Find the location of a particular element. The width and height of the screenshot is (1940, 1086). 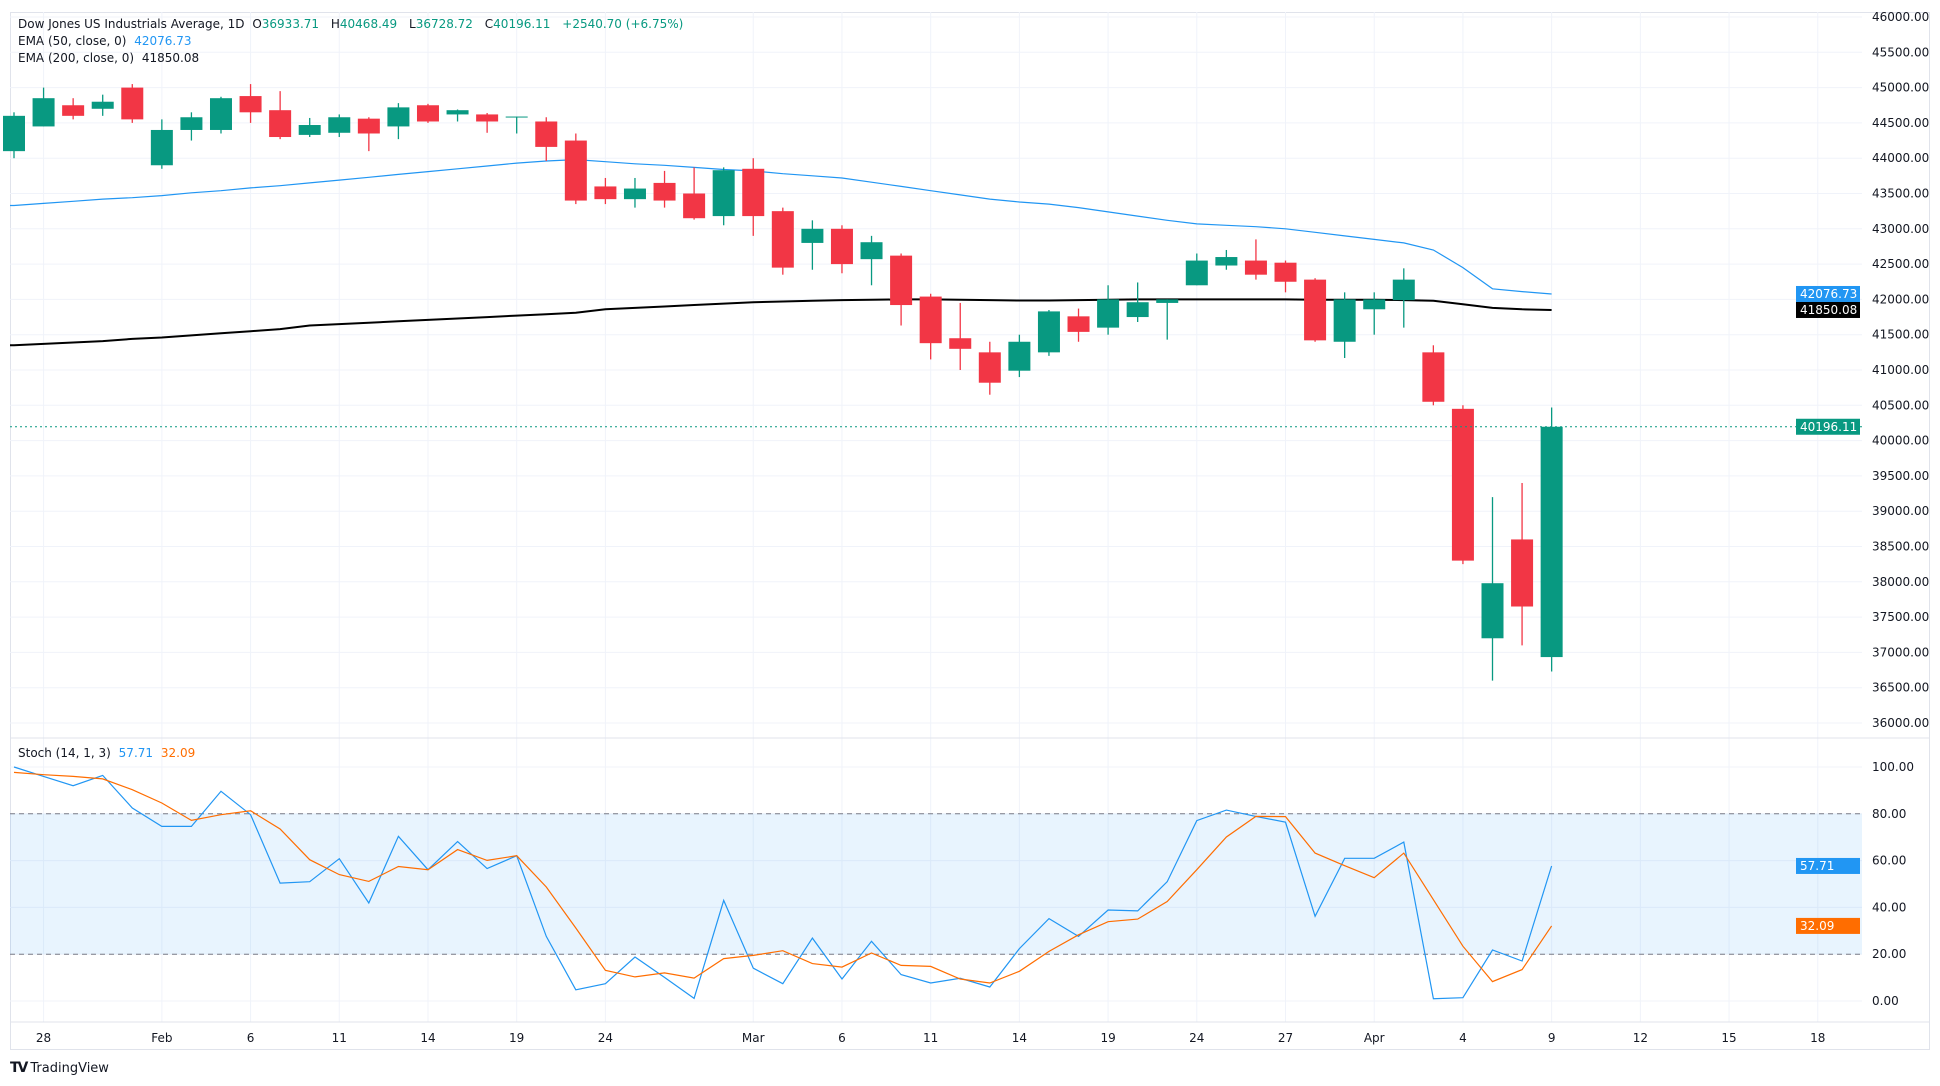

time-axis-label: 6 is located at coordinates (251, 1038).